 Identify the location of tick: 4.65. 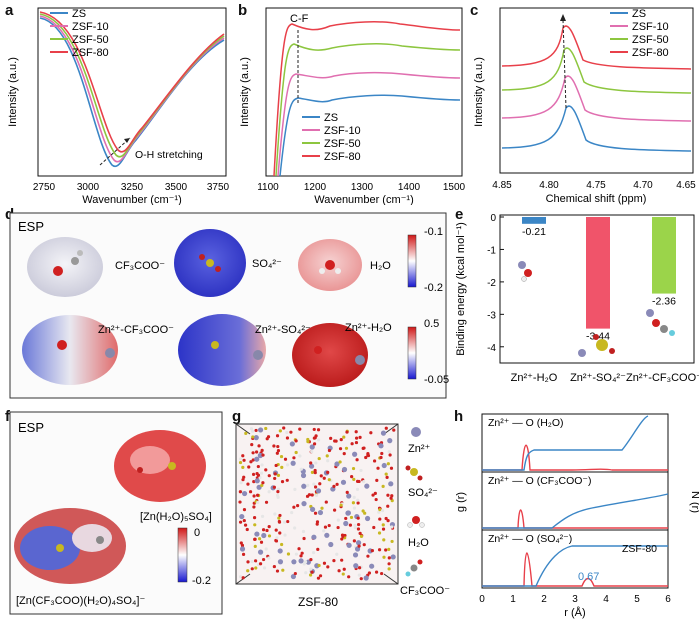
(686, 185).